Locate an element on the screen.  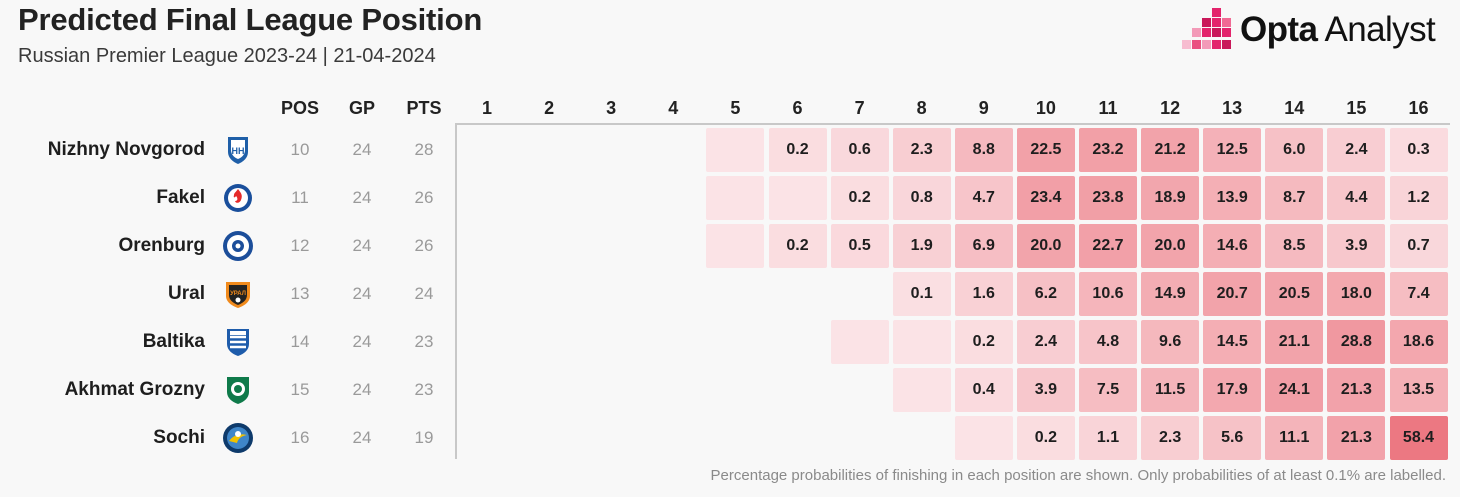
heatmap-cell: 4.4 is located at coordinates (1356, 198).